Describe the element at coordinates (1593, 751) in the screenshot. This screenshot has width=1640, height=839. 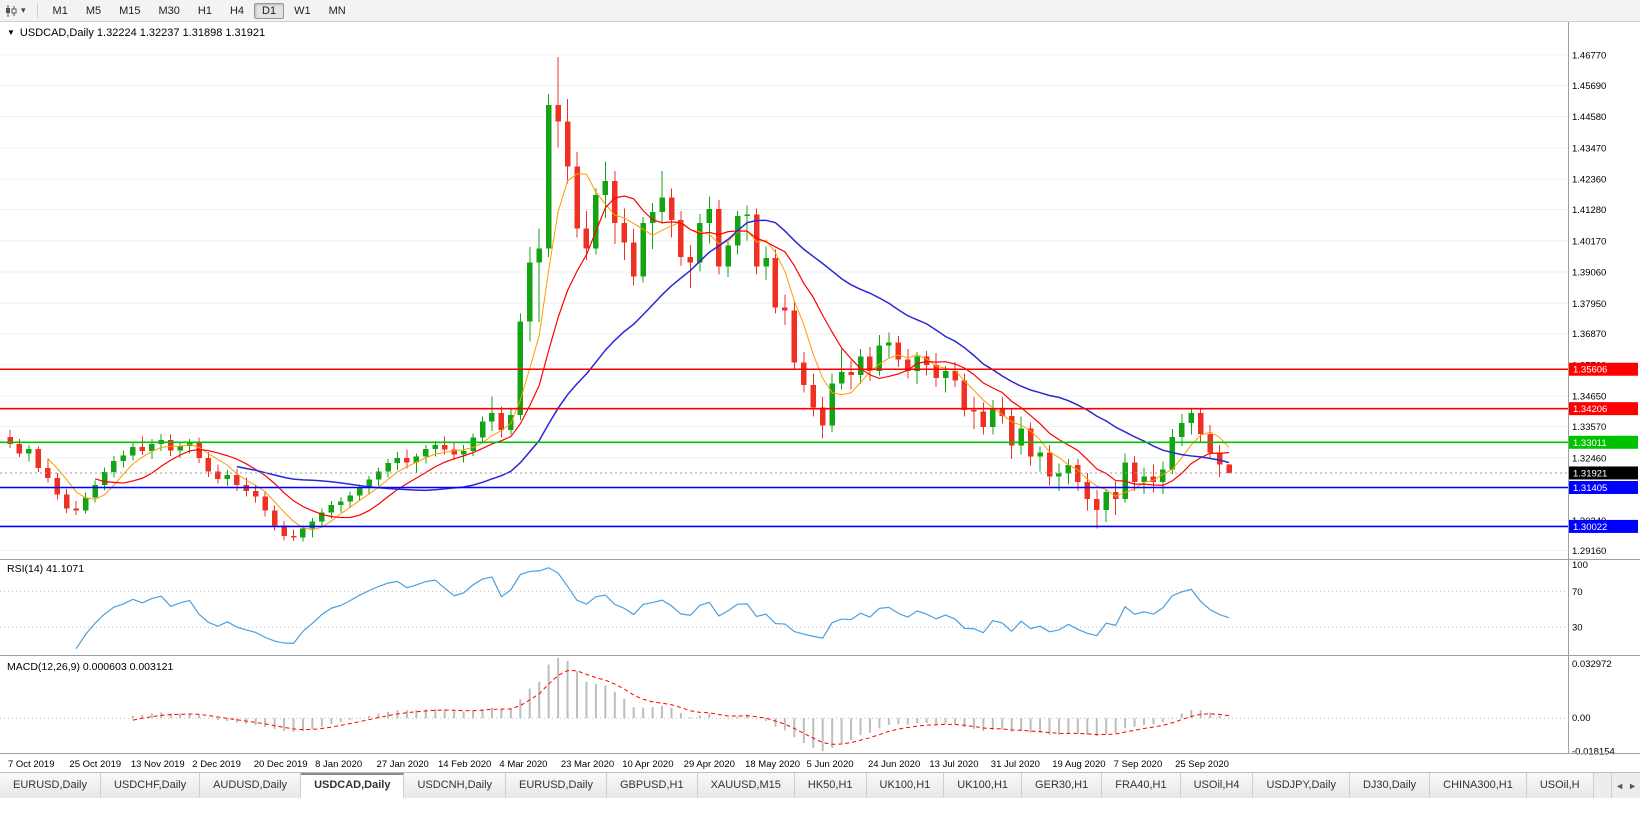
I see `svg-text: -0.018154` at that location.